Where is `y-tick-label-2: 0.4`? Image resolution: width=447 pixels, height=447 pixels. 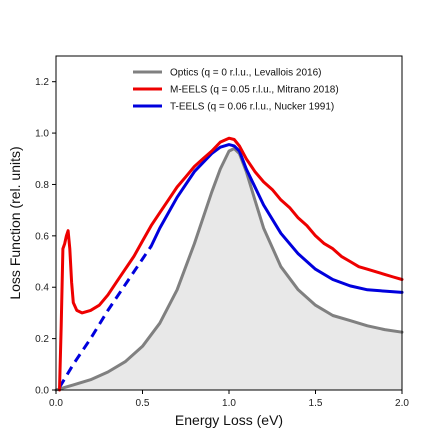 y-tick-label-2: 0.4 is located at coordinates (42, 288).